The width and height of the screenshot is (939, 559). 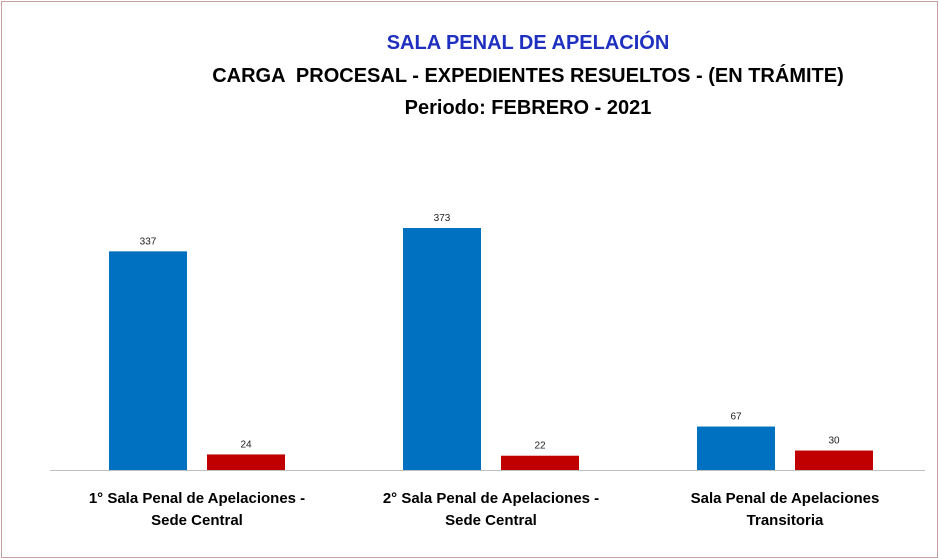 I want to click on chart-title: SALA PENAL DE APELACIÓN, so click(x=528, y=42).